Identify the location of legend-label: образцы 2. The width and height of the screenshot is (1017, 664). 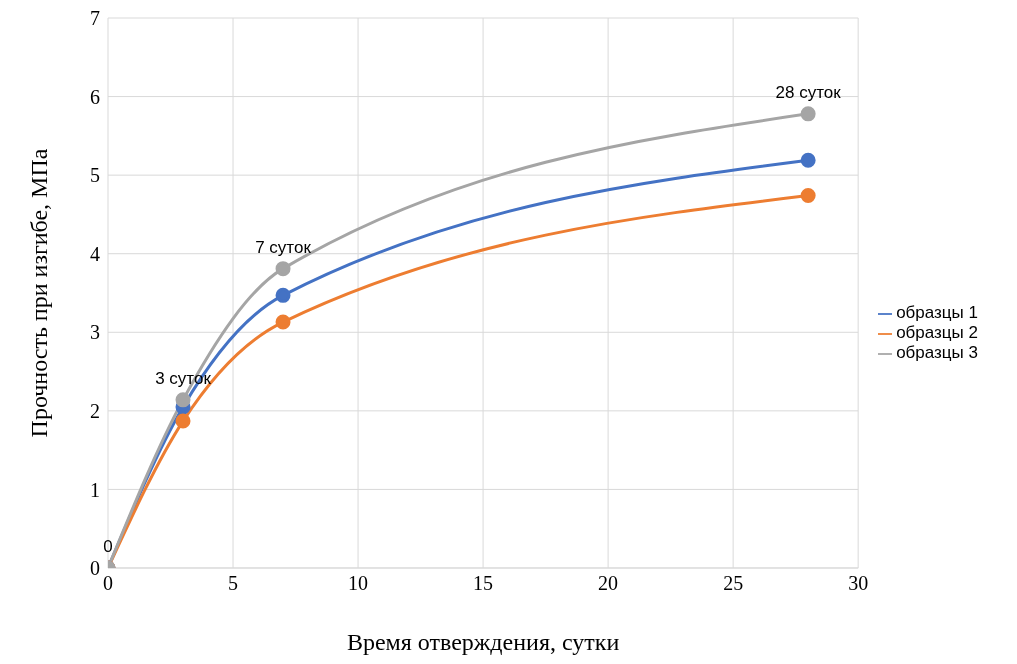
(937, 332).